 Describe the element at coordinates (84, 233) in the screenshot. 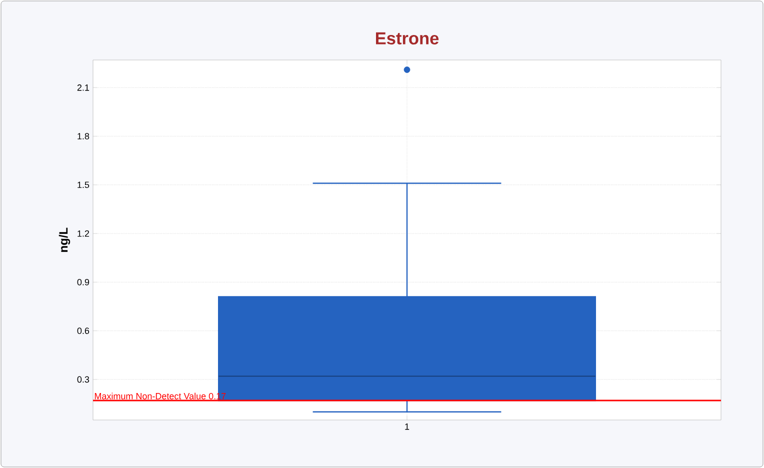

I see `y-tick-label: 1.2` at that location.